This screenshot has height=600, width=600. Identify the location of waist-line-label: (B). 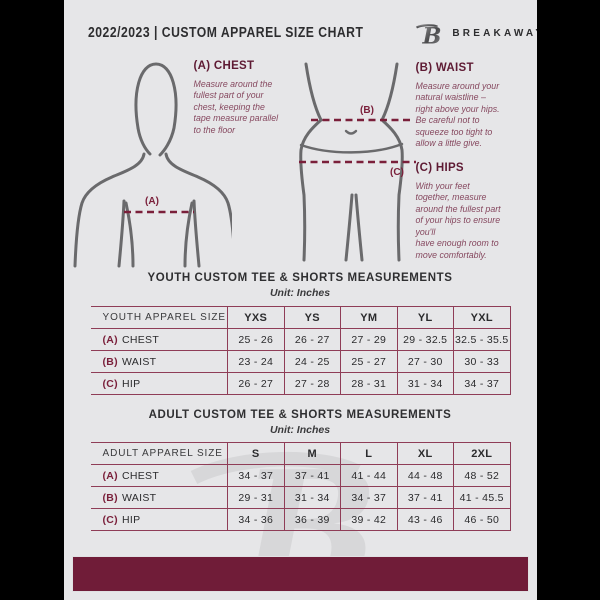
(367, 110).